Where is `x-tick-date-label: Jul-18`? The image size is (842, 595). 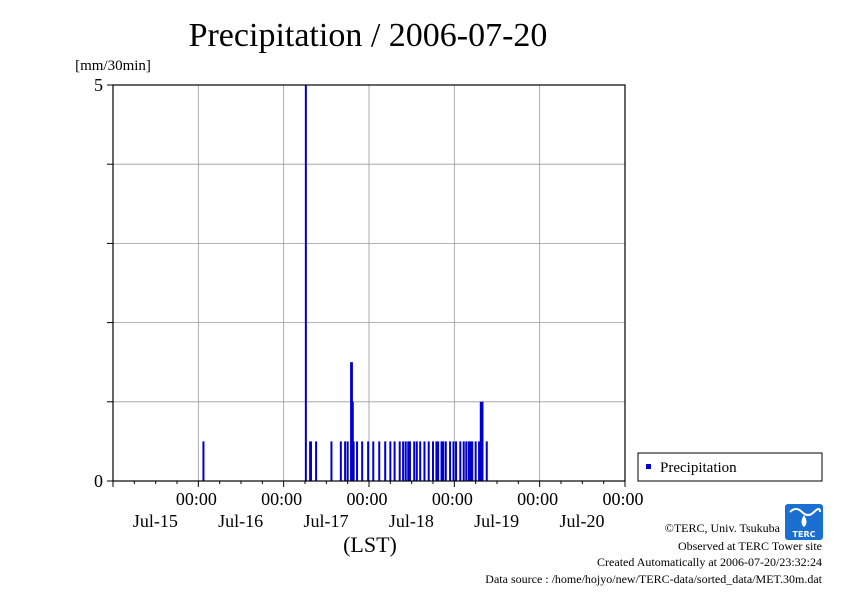 x-tick-date-label: Jul-18 is located at coordinates (411, 521).